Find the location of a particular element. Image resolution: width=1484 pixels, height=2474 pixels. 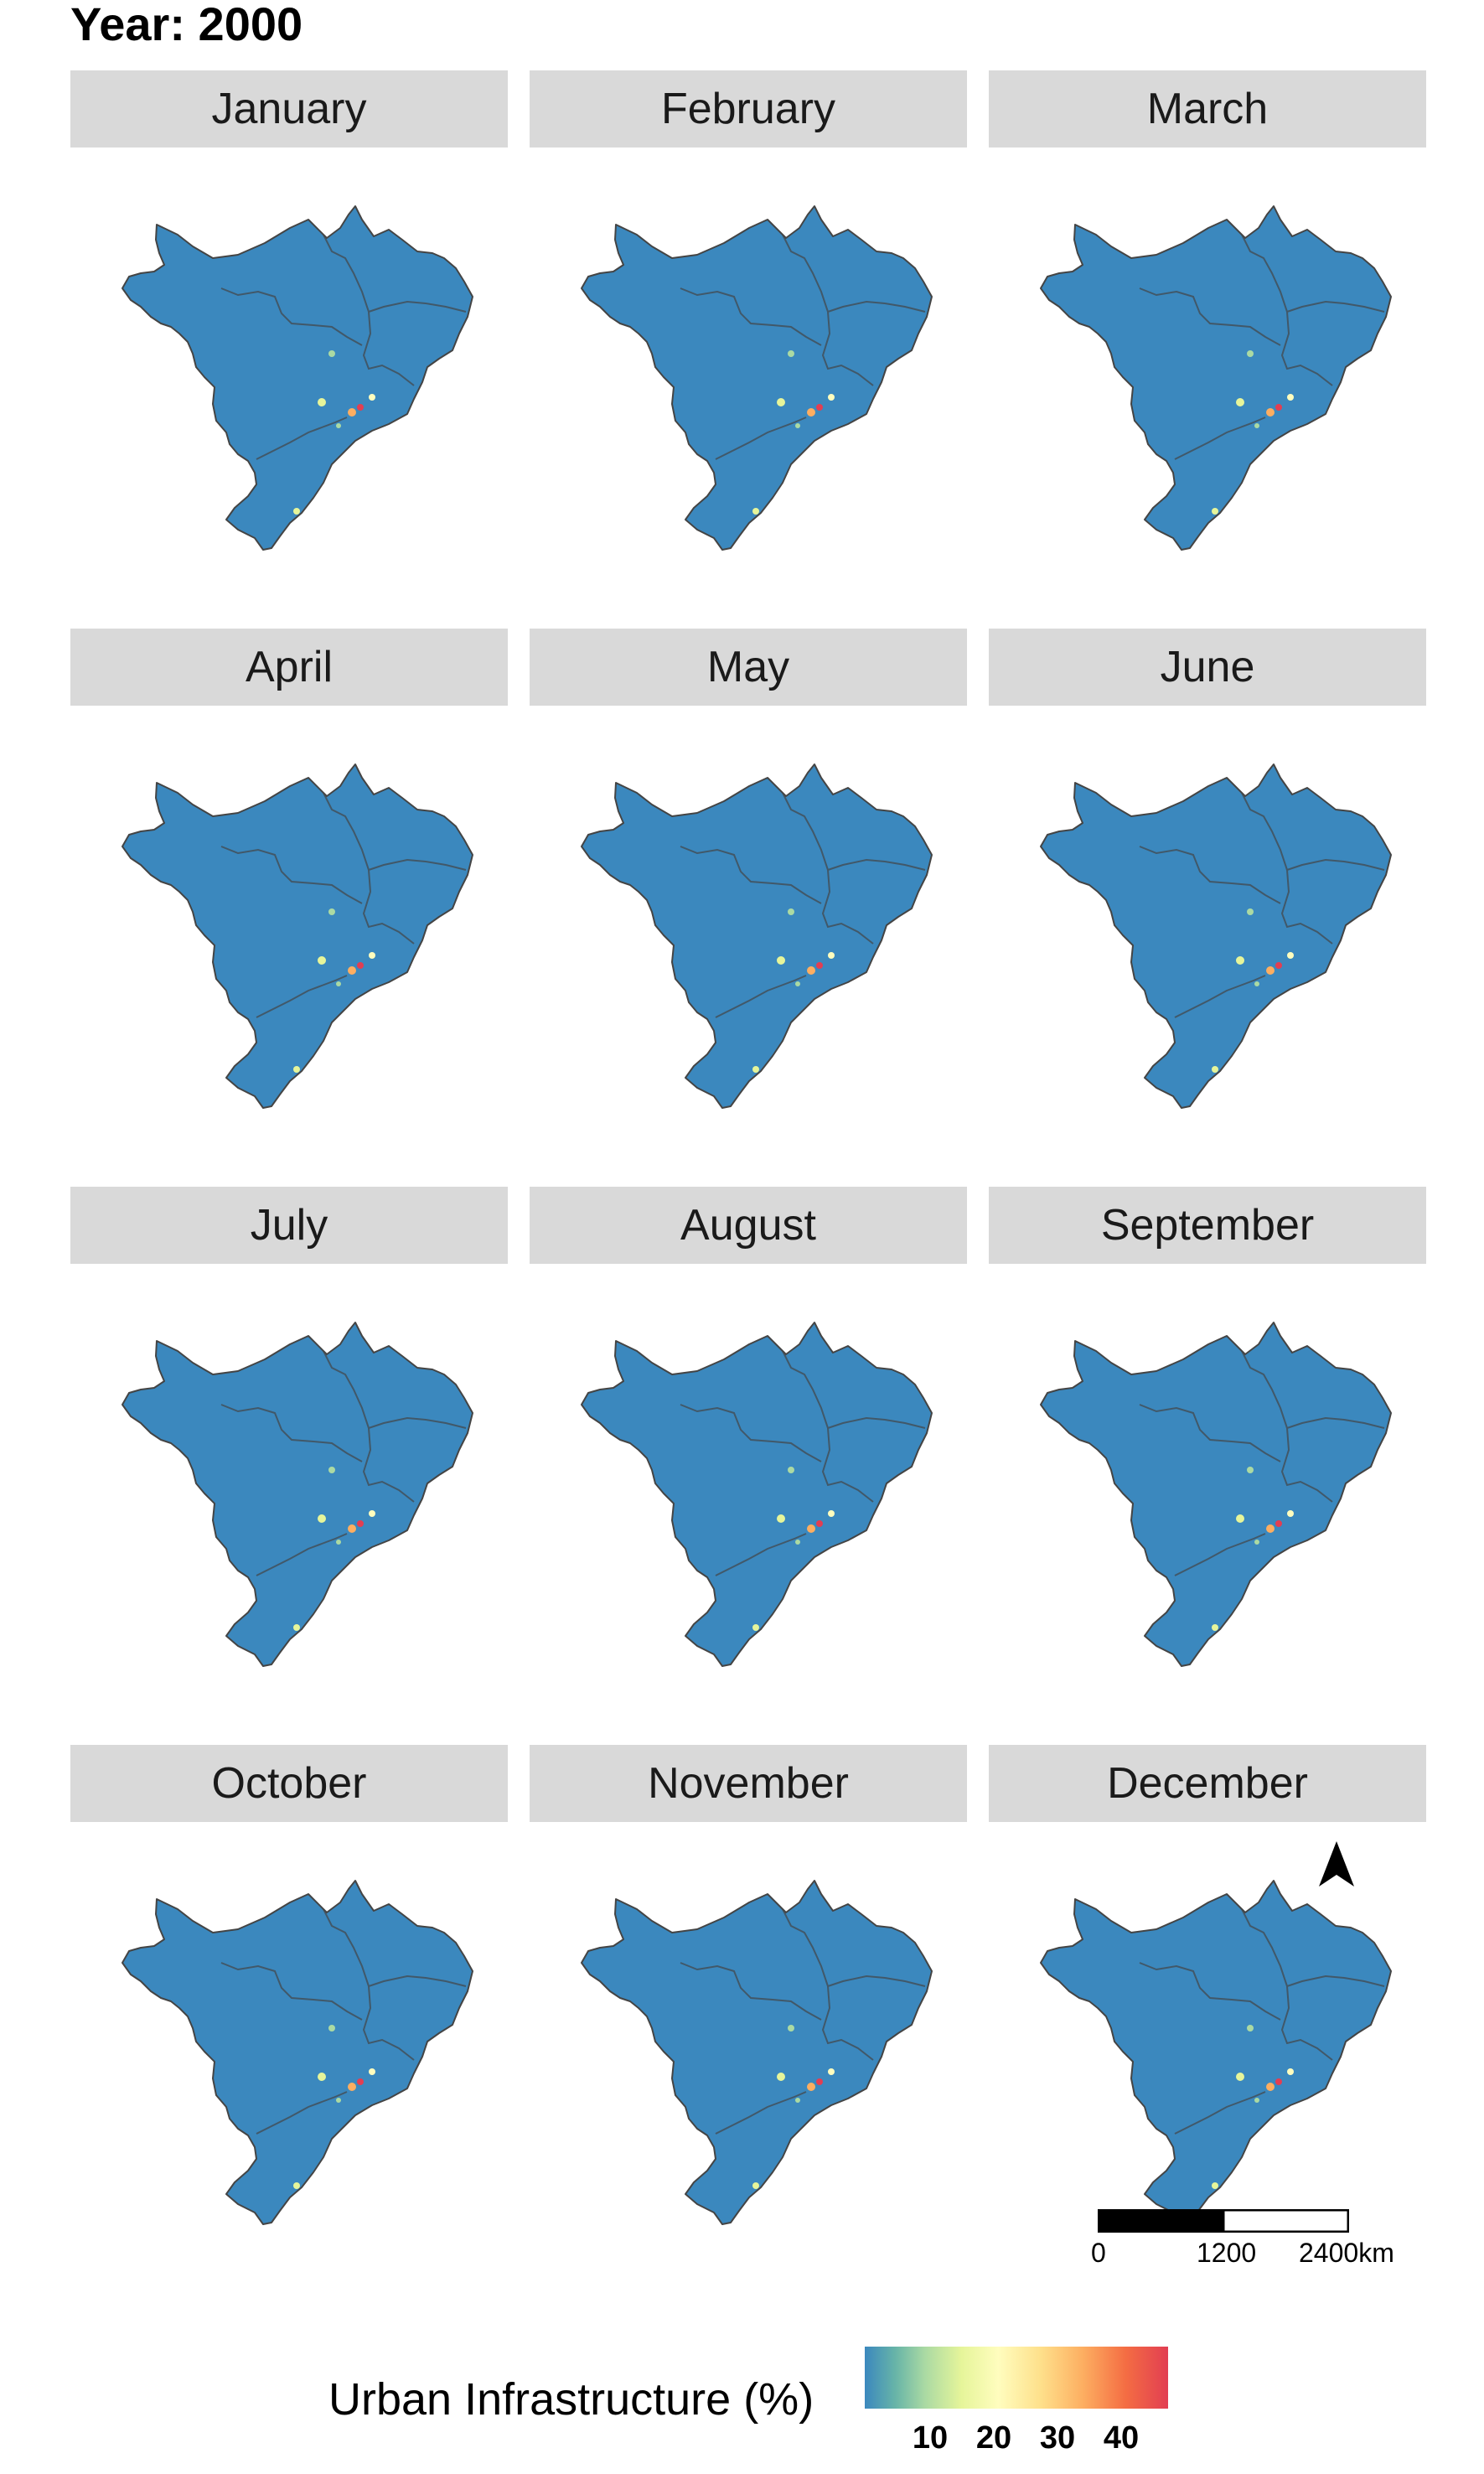

facet-label: January is located at coordinates (289, 109).